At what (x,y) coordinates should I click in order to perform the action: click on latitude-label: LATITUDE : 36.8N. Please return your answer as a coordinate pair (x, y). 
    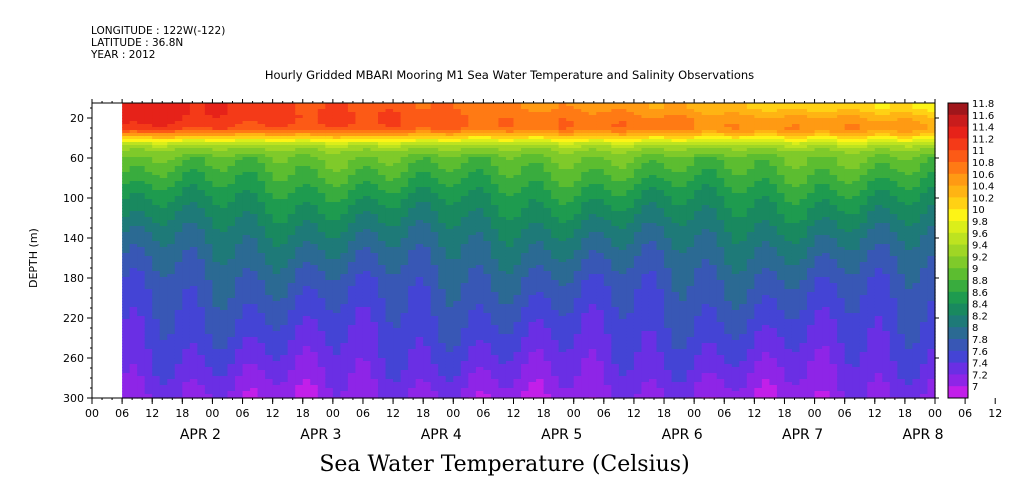
    Looking at the image, I should click on (137, 43).